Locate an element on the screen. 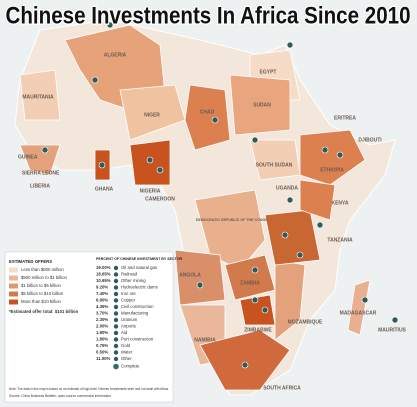 This screenshot has height=407, width=417. country-label: UGANDA is located at coordinates (287, 188).